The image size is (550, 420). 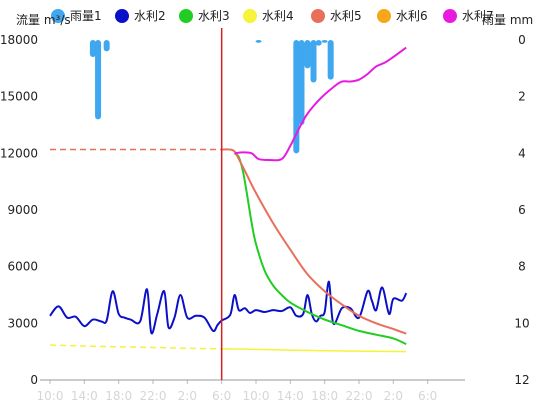 I want to click on y-axis-left-ticks: 0 3000 6000 9000 12000 15000 18000, so click(x=19, y=210).